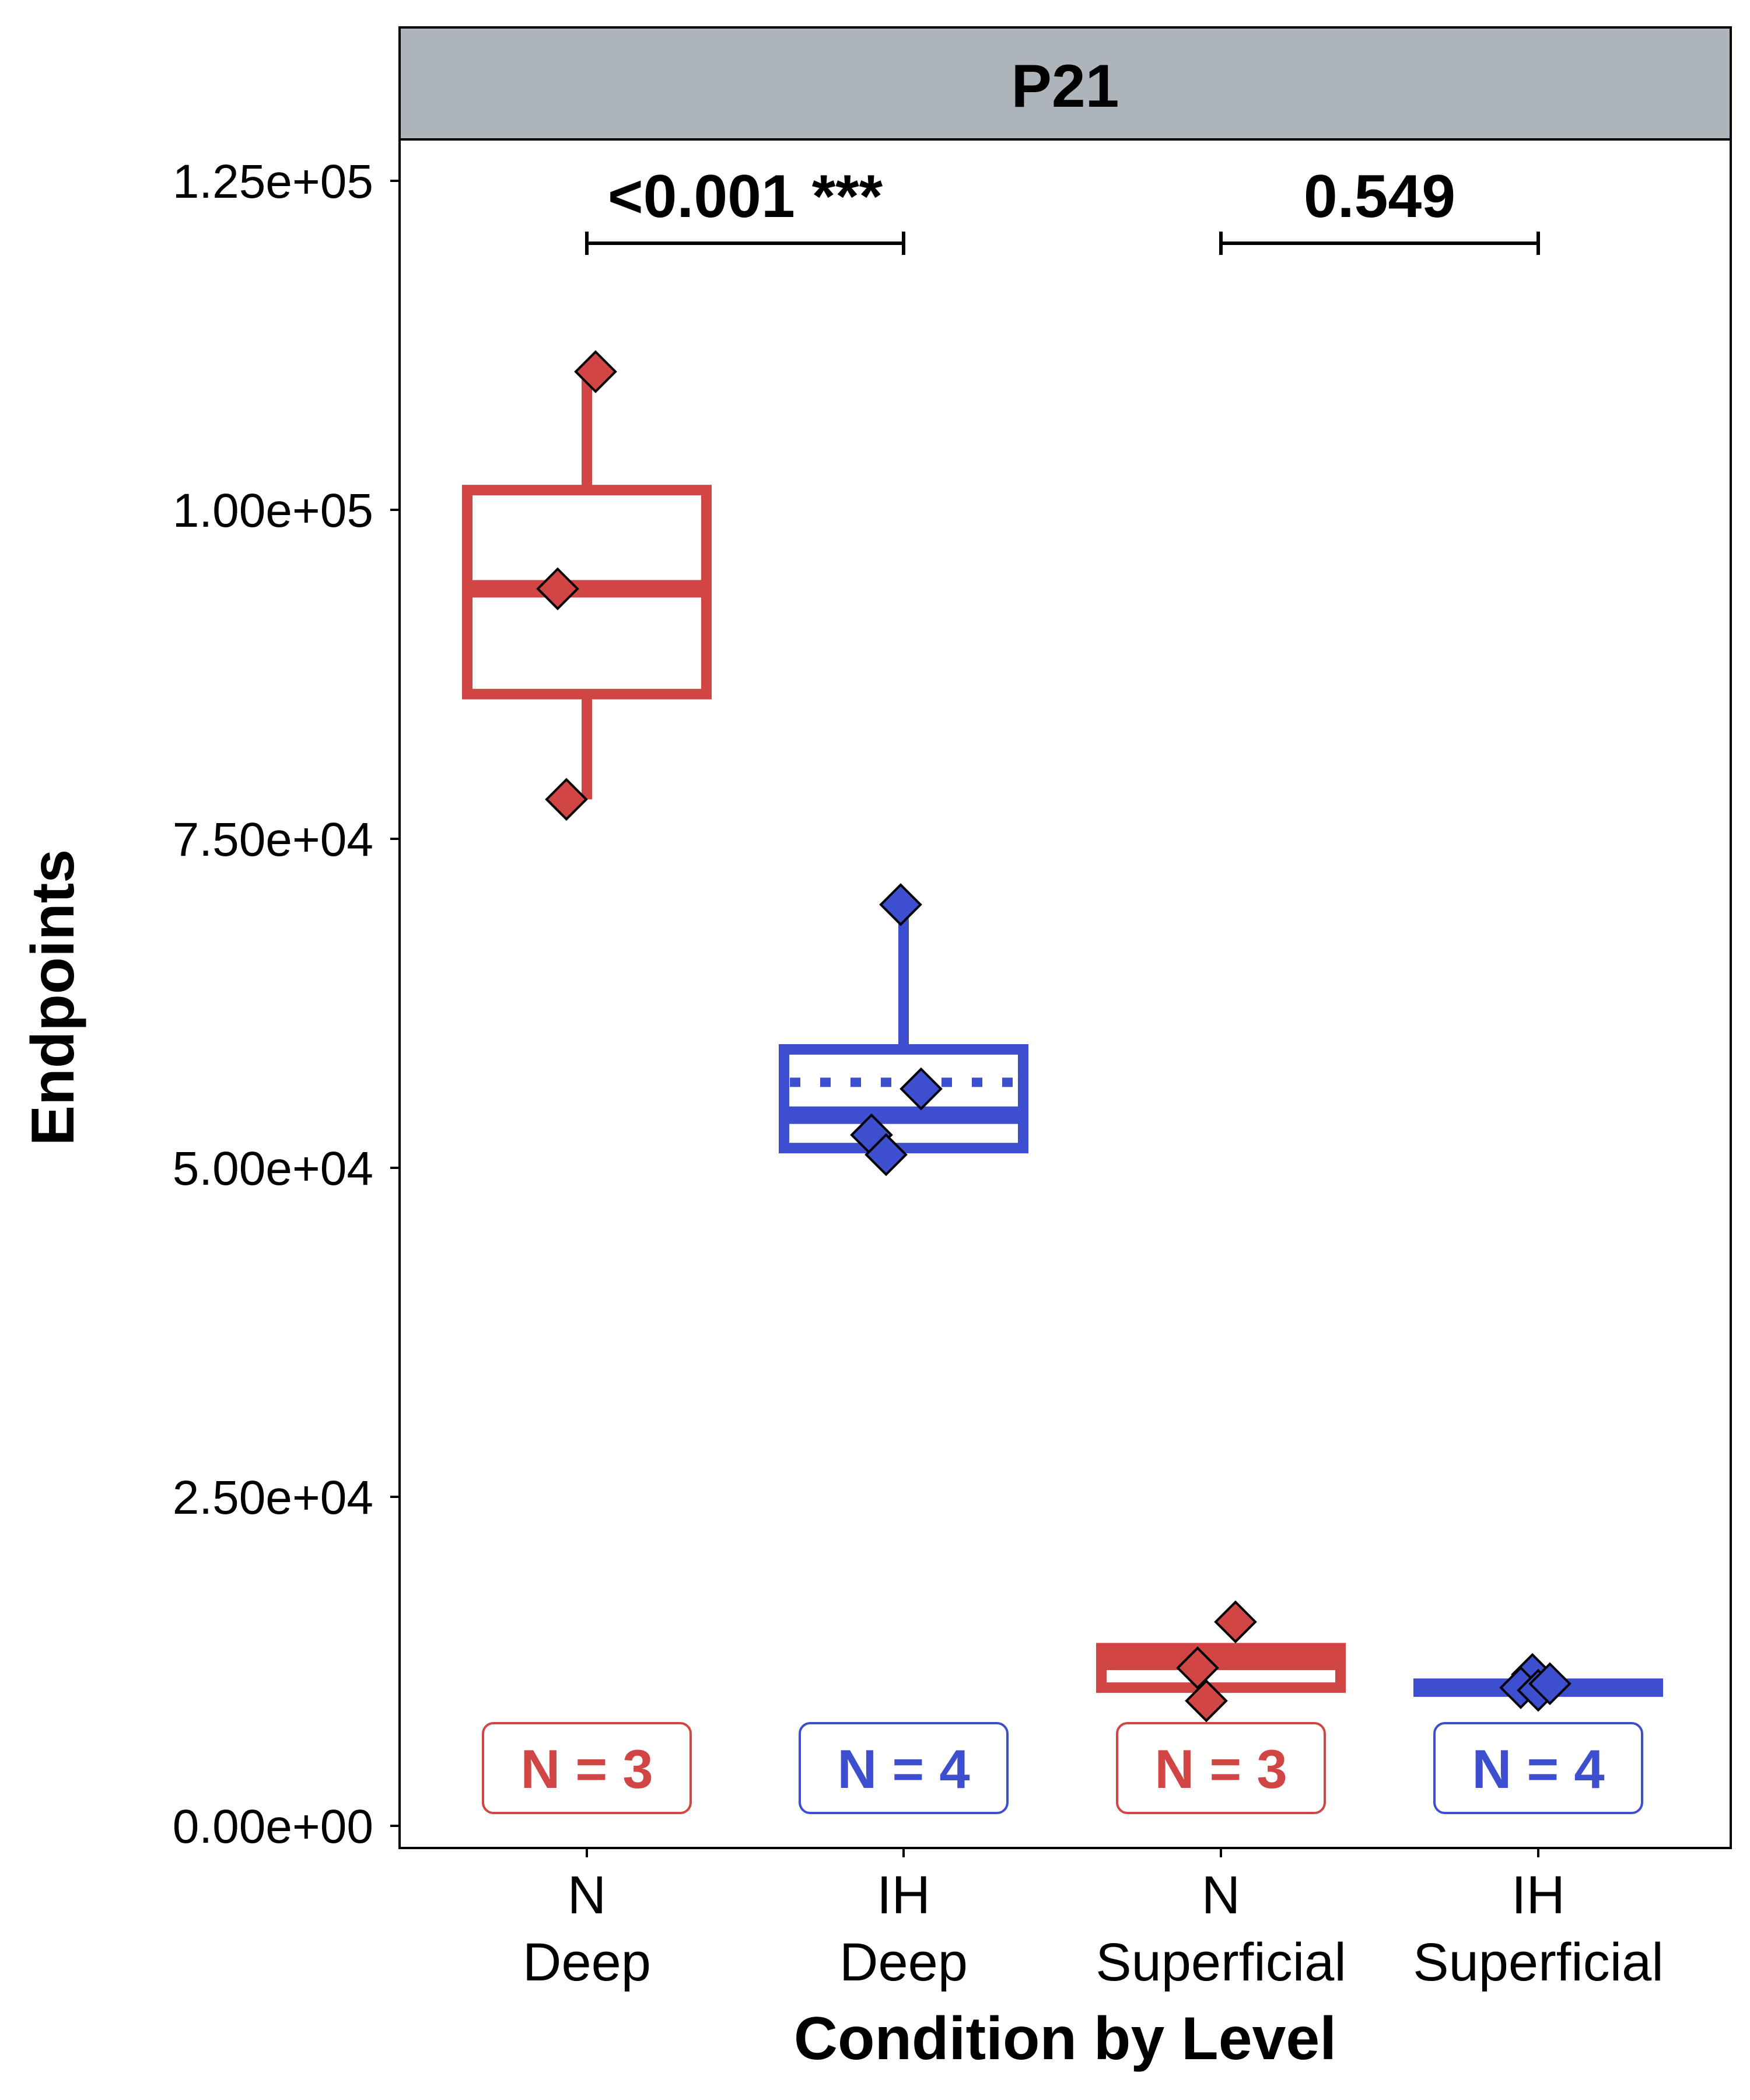  Describe the element at coordinates (273, 1497) in the screenshot. I see `y-tick-label: 2.50e+04` at that location.